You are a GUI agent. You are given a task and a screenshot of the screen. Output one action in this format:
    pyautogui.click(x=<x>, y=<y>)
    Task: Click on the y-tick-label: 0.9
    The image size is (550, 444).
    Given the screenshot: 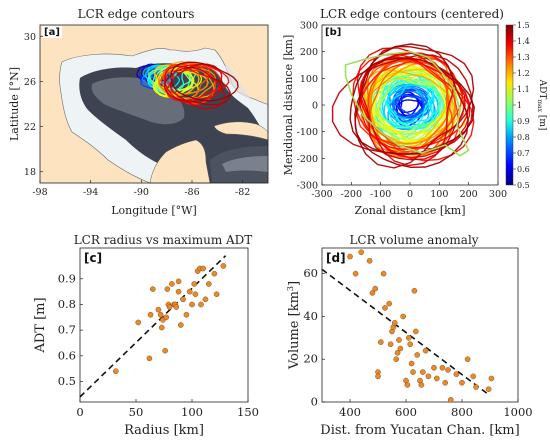 What is the action you would take?
    pyautogui.click(x=67, y=278)
    